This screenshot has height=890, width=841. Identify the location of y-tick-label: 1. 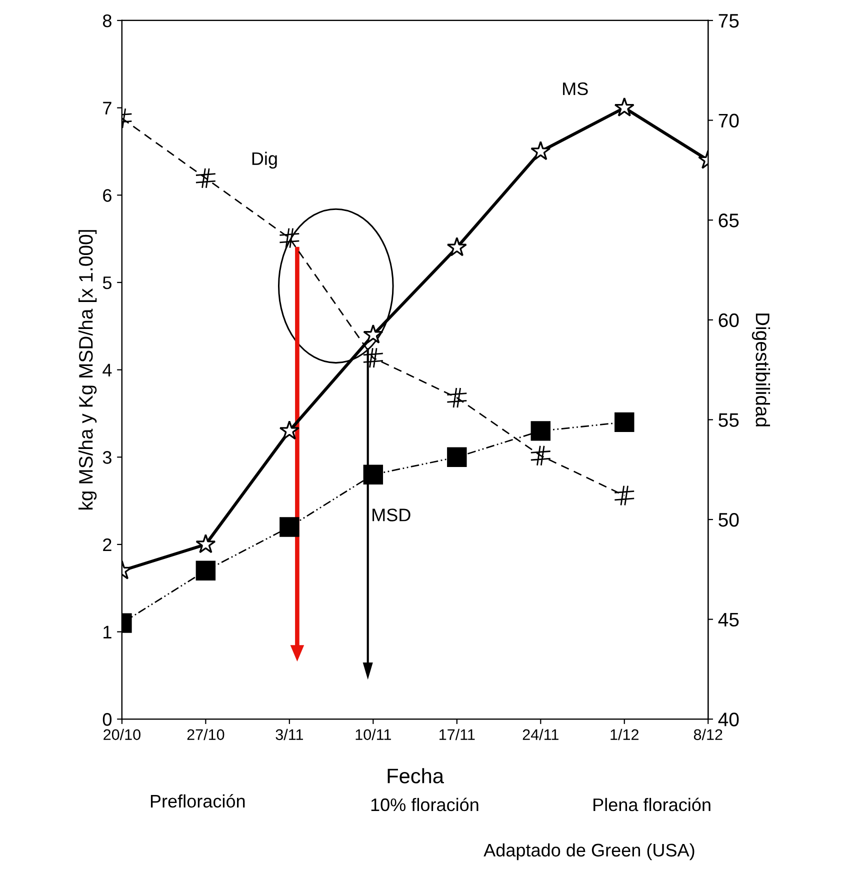
(108, 632).